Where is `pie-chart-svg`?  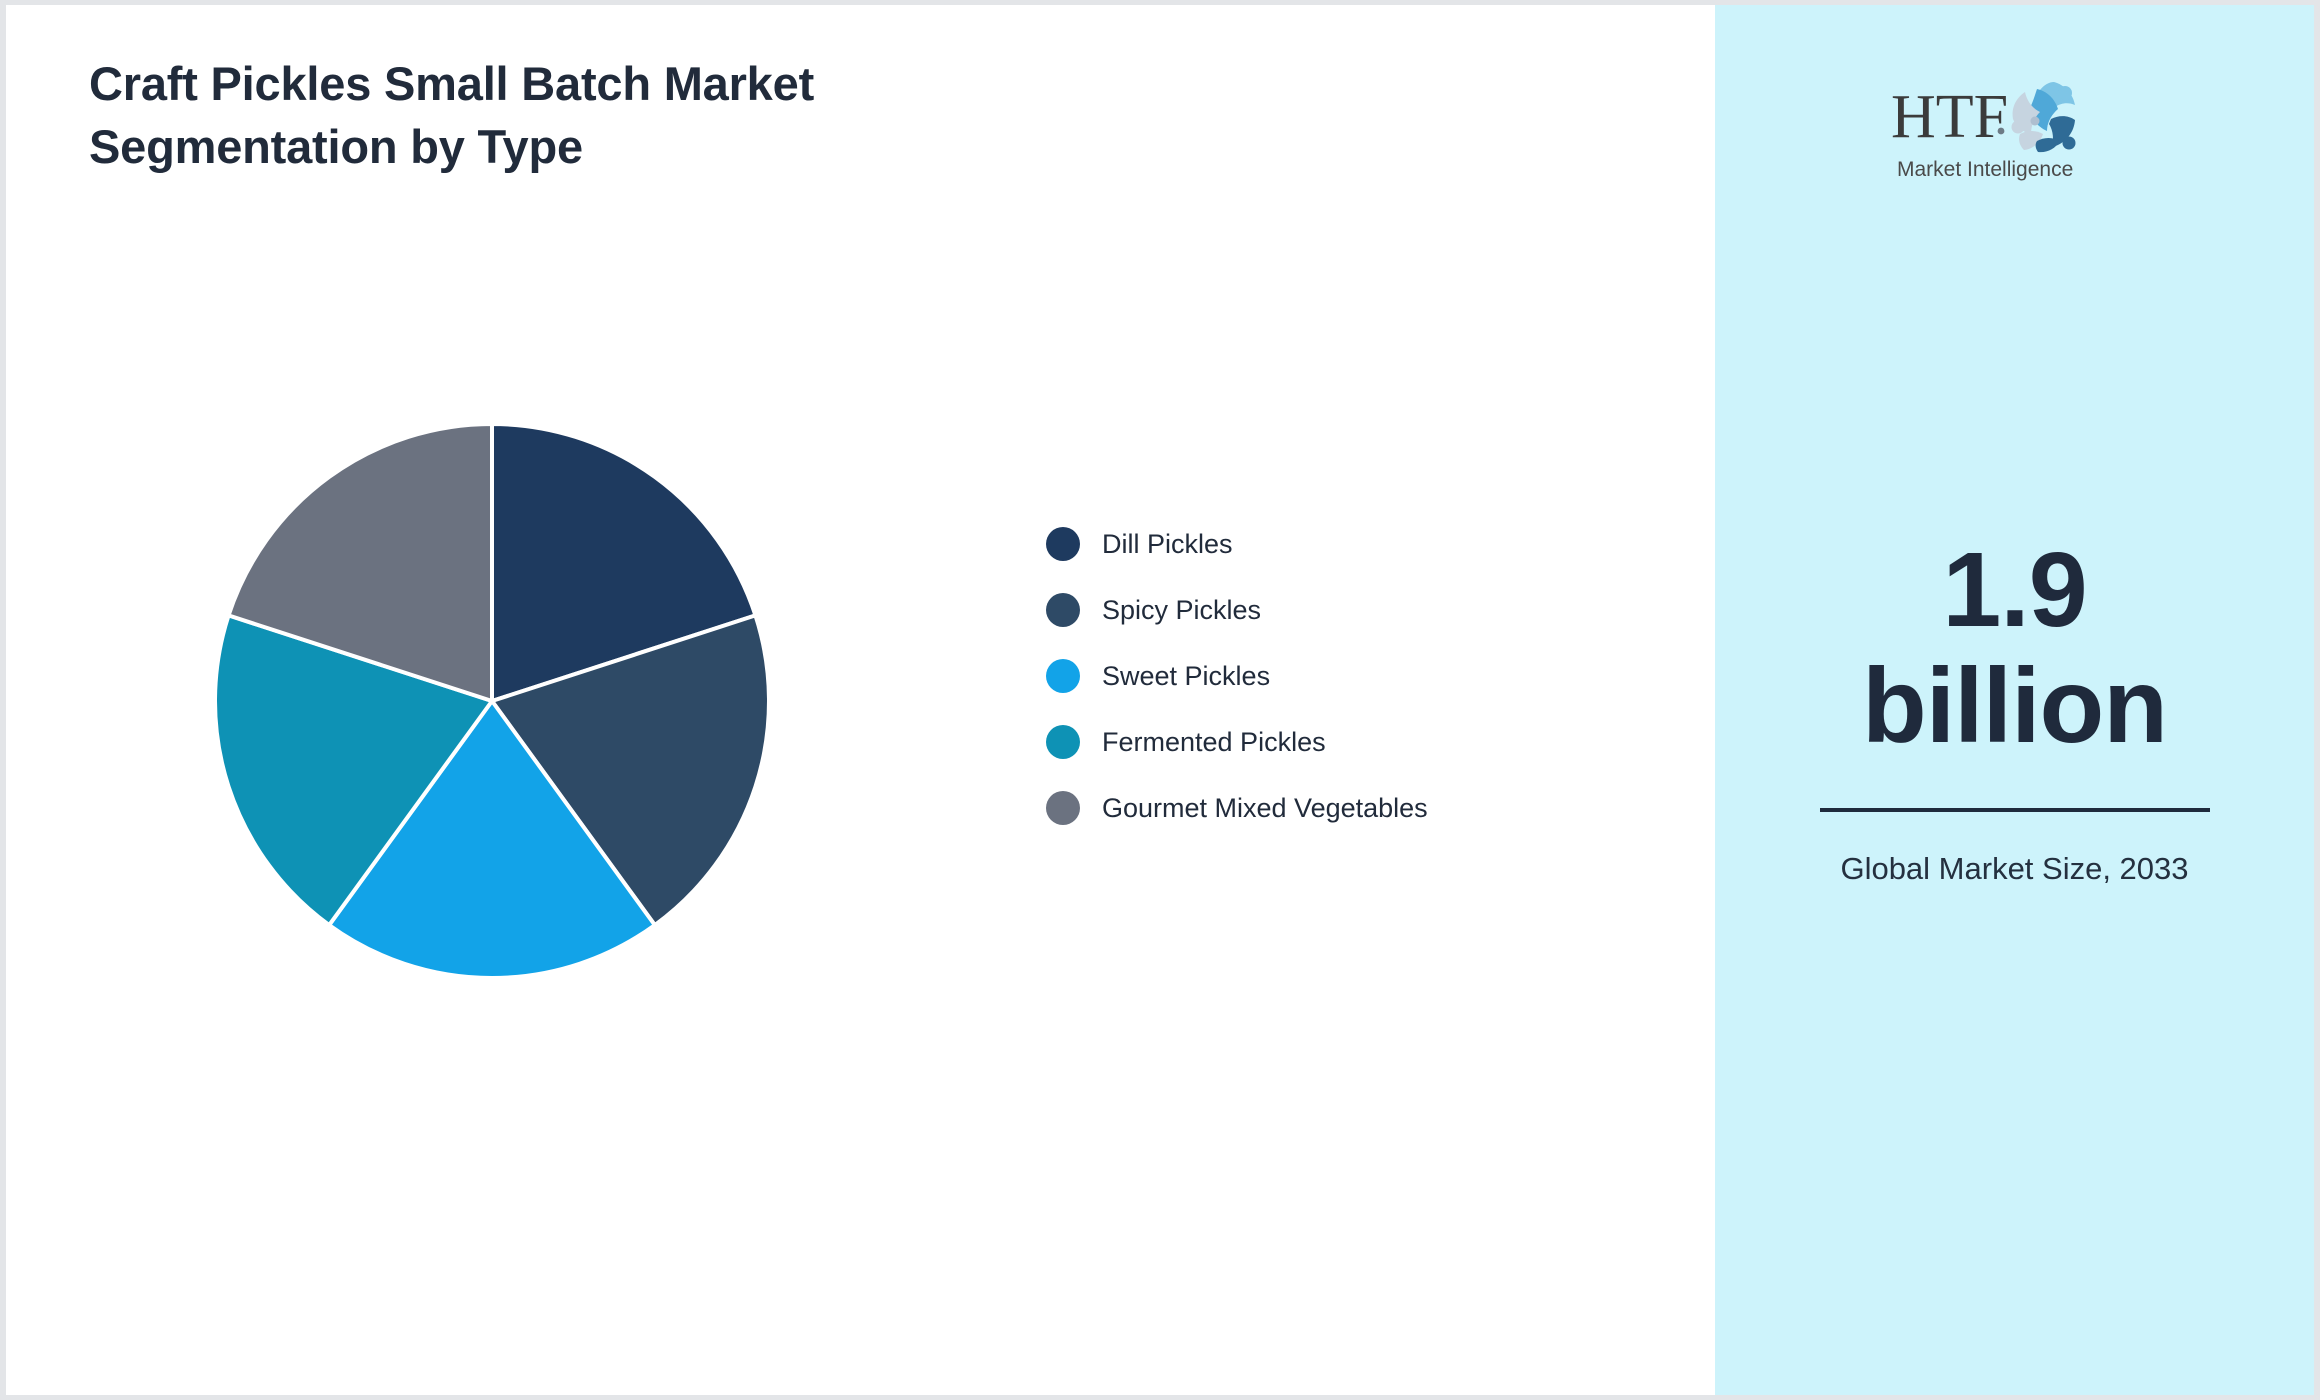
pie-chart-svg is located at coordinates (492, 701).